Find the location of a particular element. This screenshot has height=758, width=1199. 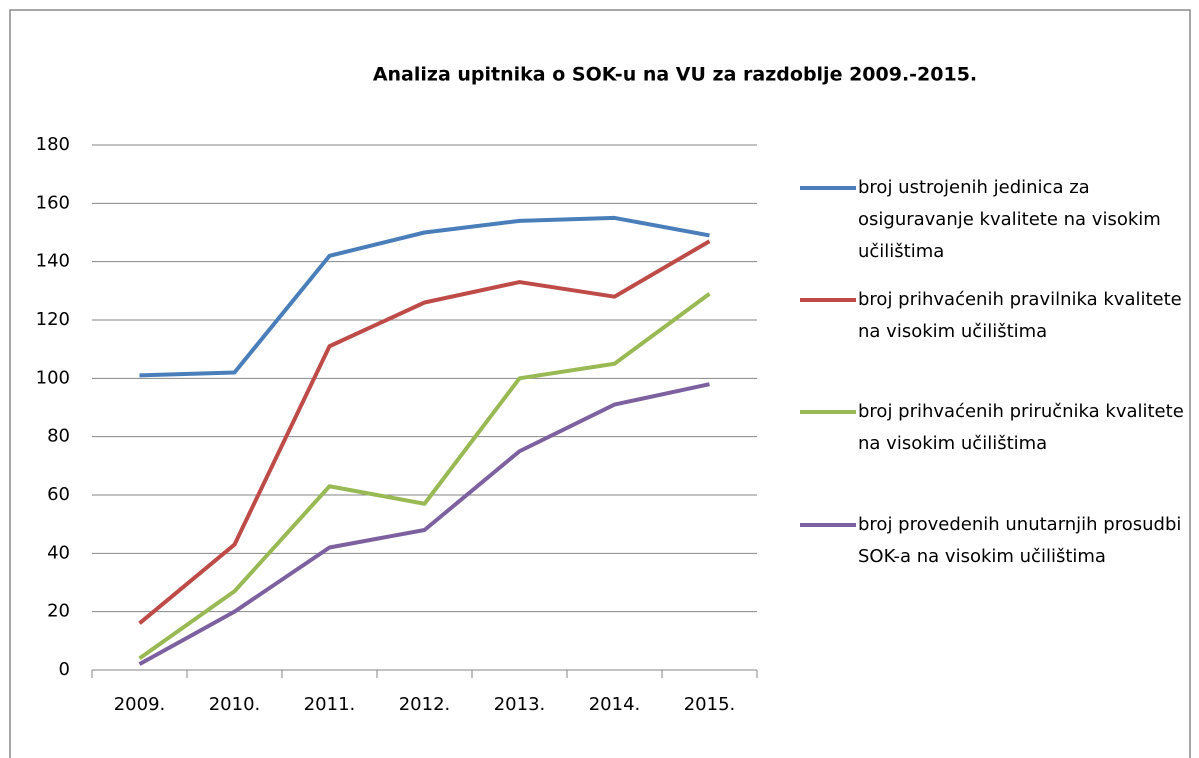

y-tick-label: 160 is located at coordinates (53, 202).